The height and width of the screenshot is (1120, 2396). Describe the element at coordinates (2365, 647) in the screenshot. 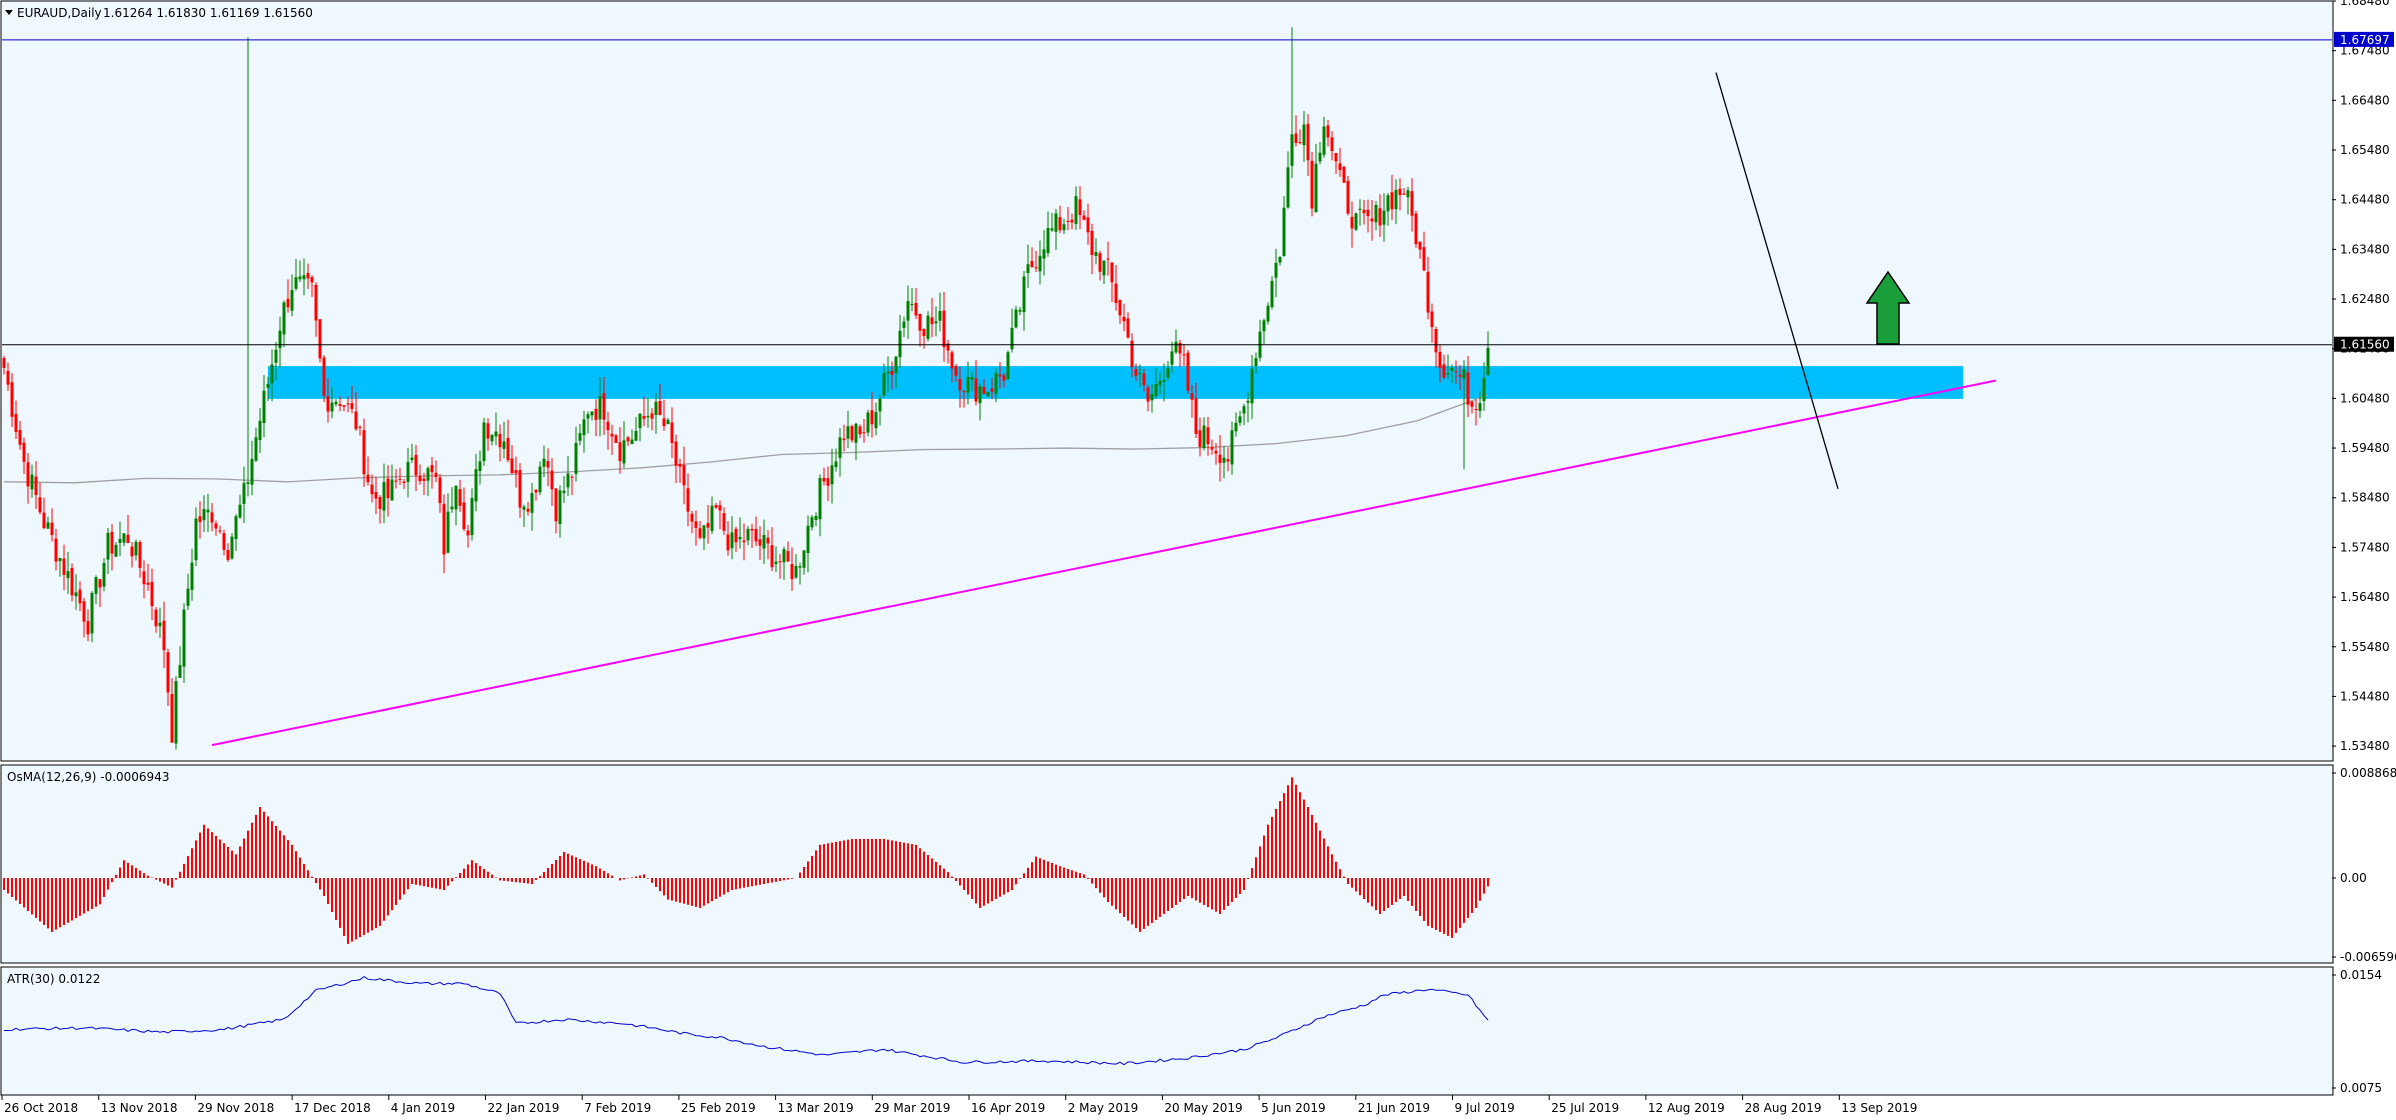

I see `price-tick-label: 1.55480` at that location.